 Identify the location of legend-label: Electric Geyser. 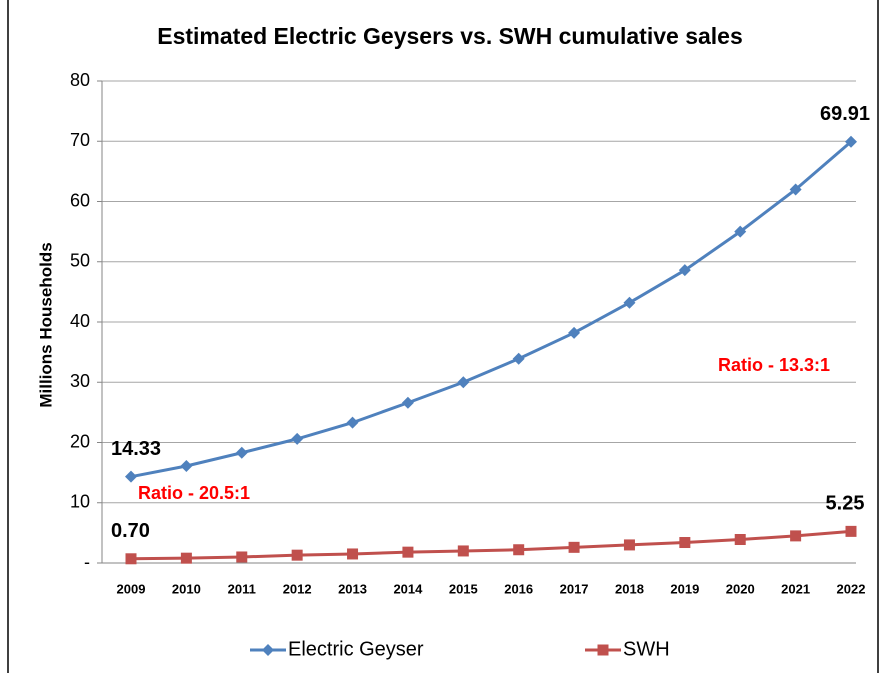
(356, 649).